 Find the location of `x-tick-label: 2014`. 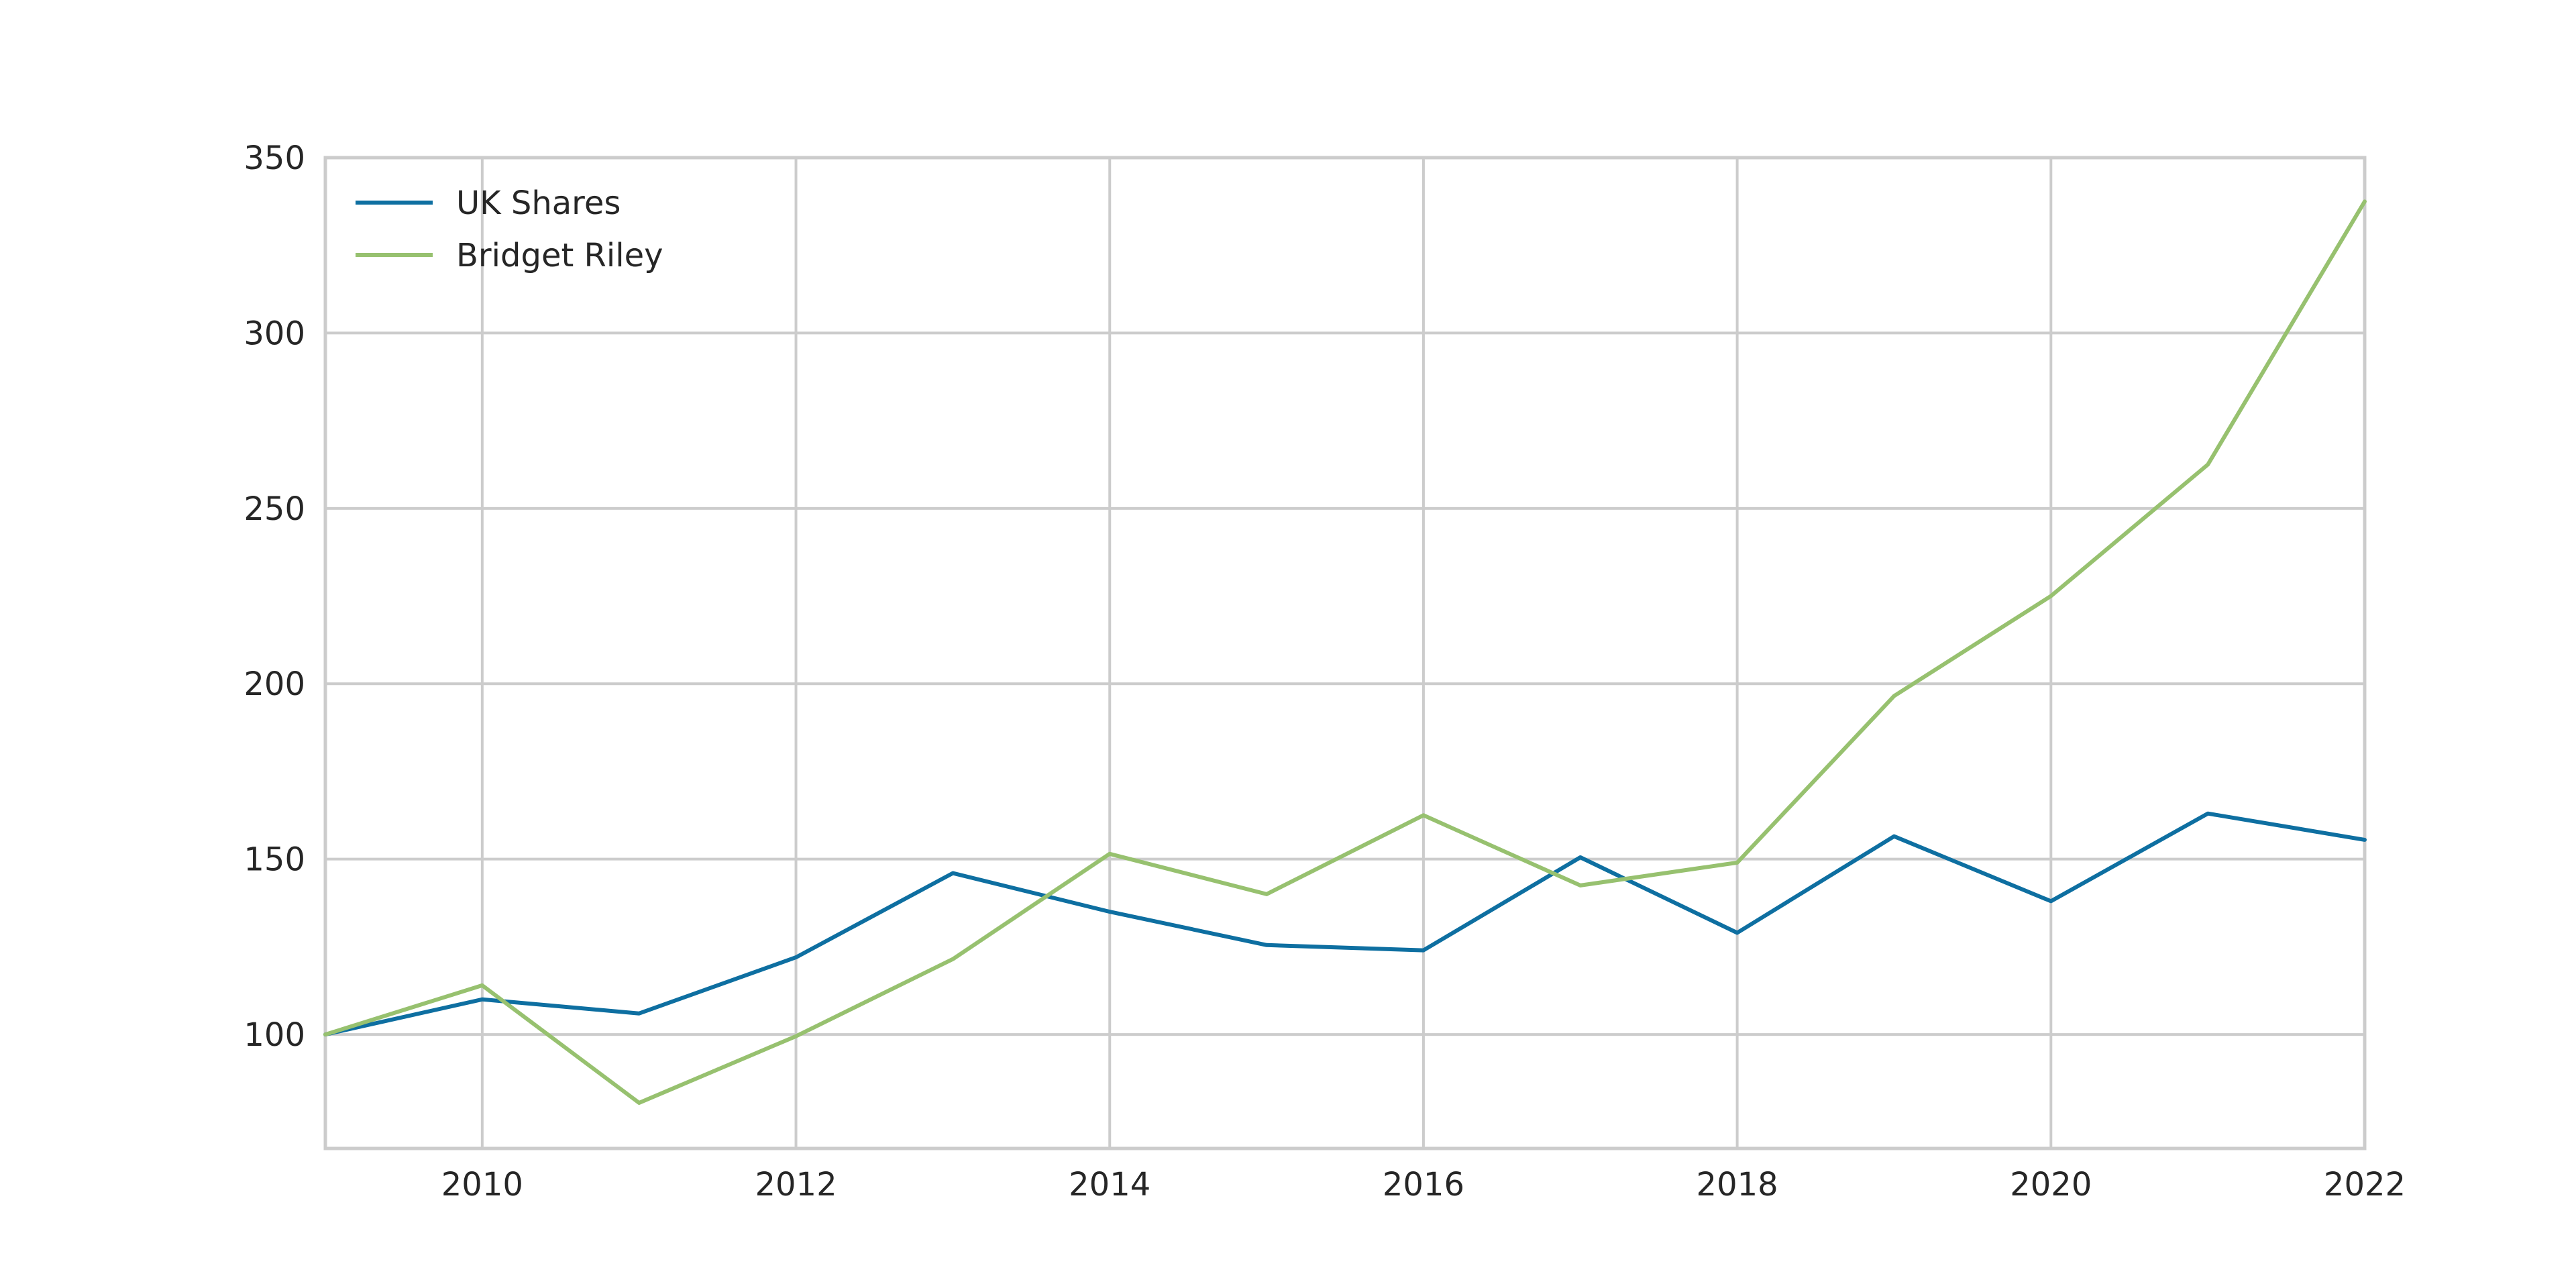

x-tick-label: 2014 is located at coordinates (1109, 1184).